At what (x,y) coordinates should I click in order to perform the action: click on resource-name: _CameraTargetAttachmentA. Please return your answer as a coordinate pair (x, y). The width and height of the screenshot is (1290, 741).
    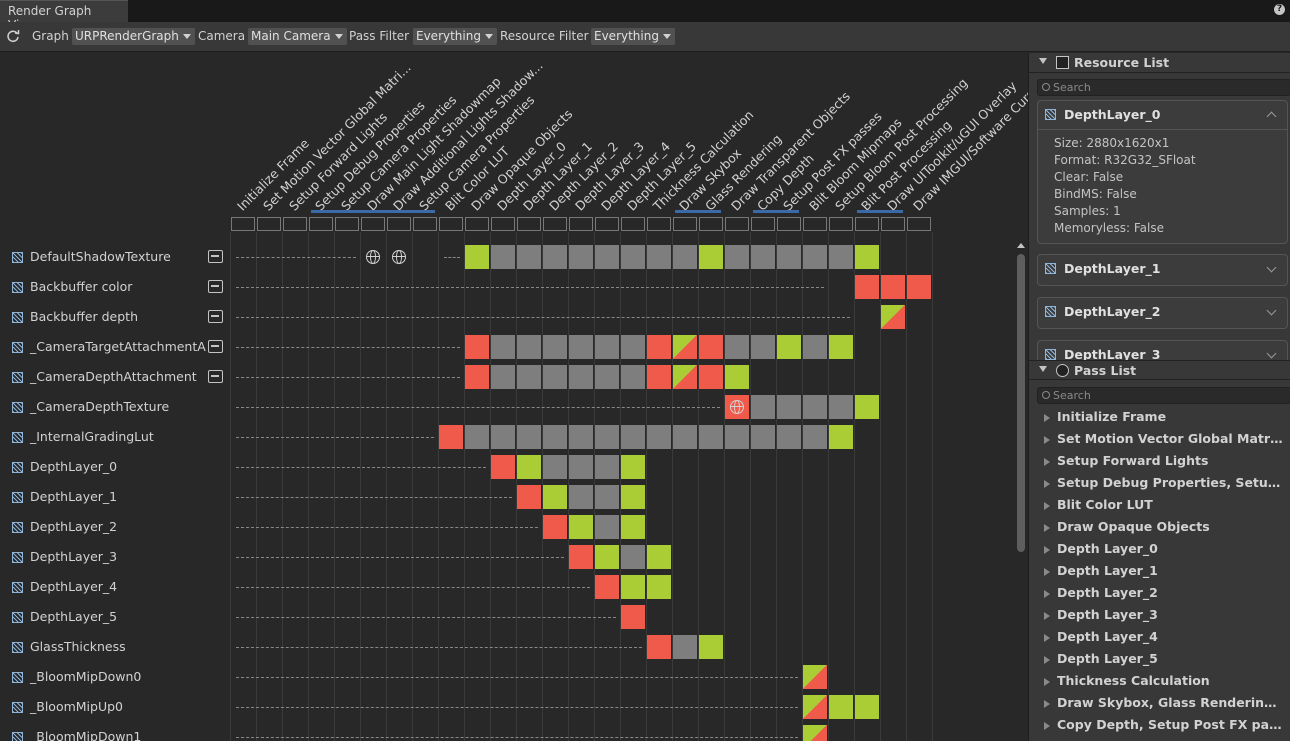
    Looking at the image, I should click on (118, 346).